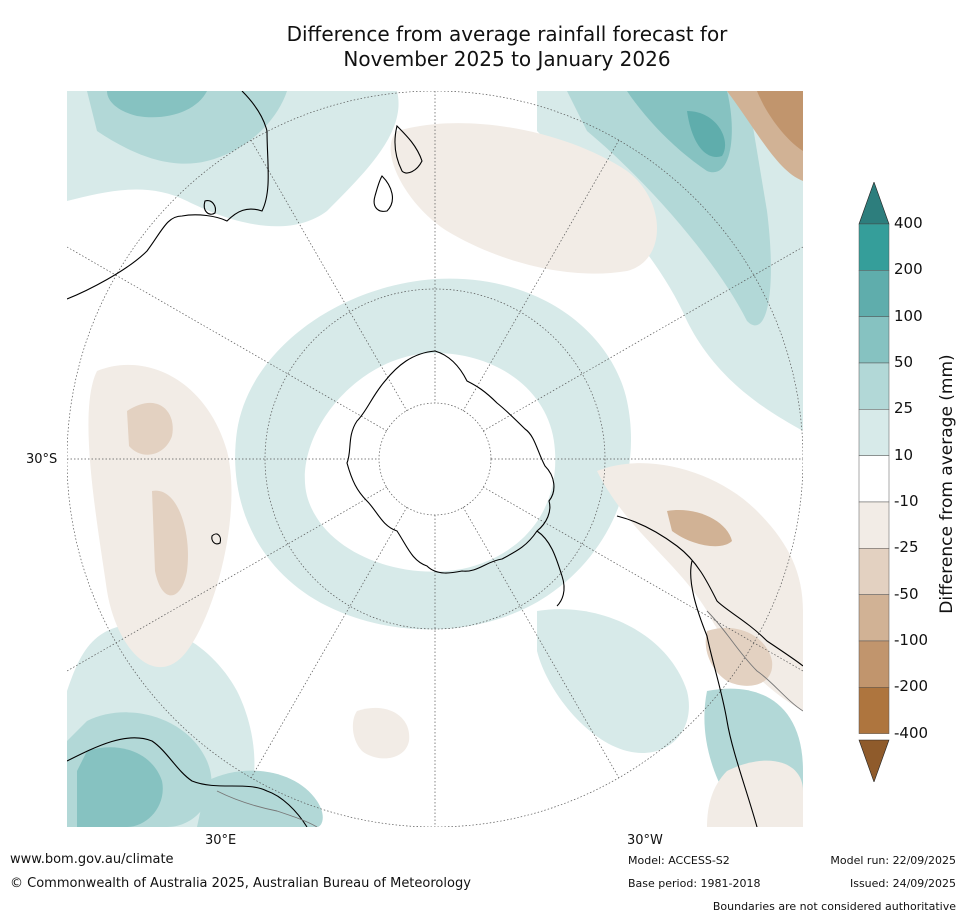 The width and height of the screenshot is (965, 919). I want to click on colorbar-tick-label: -100, so click(911, 639).